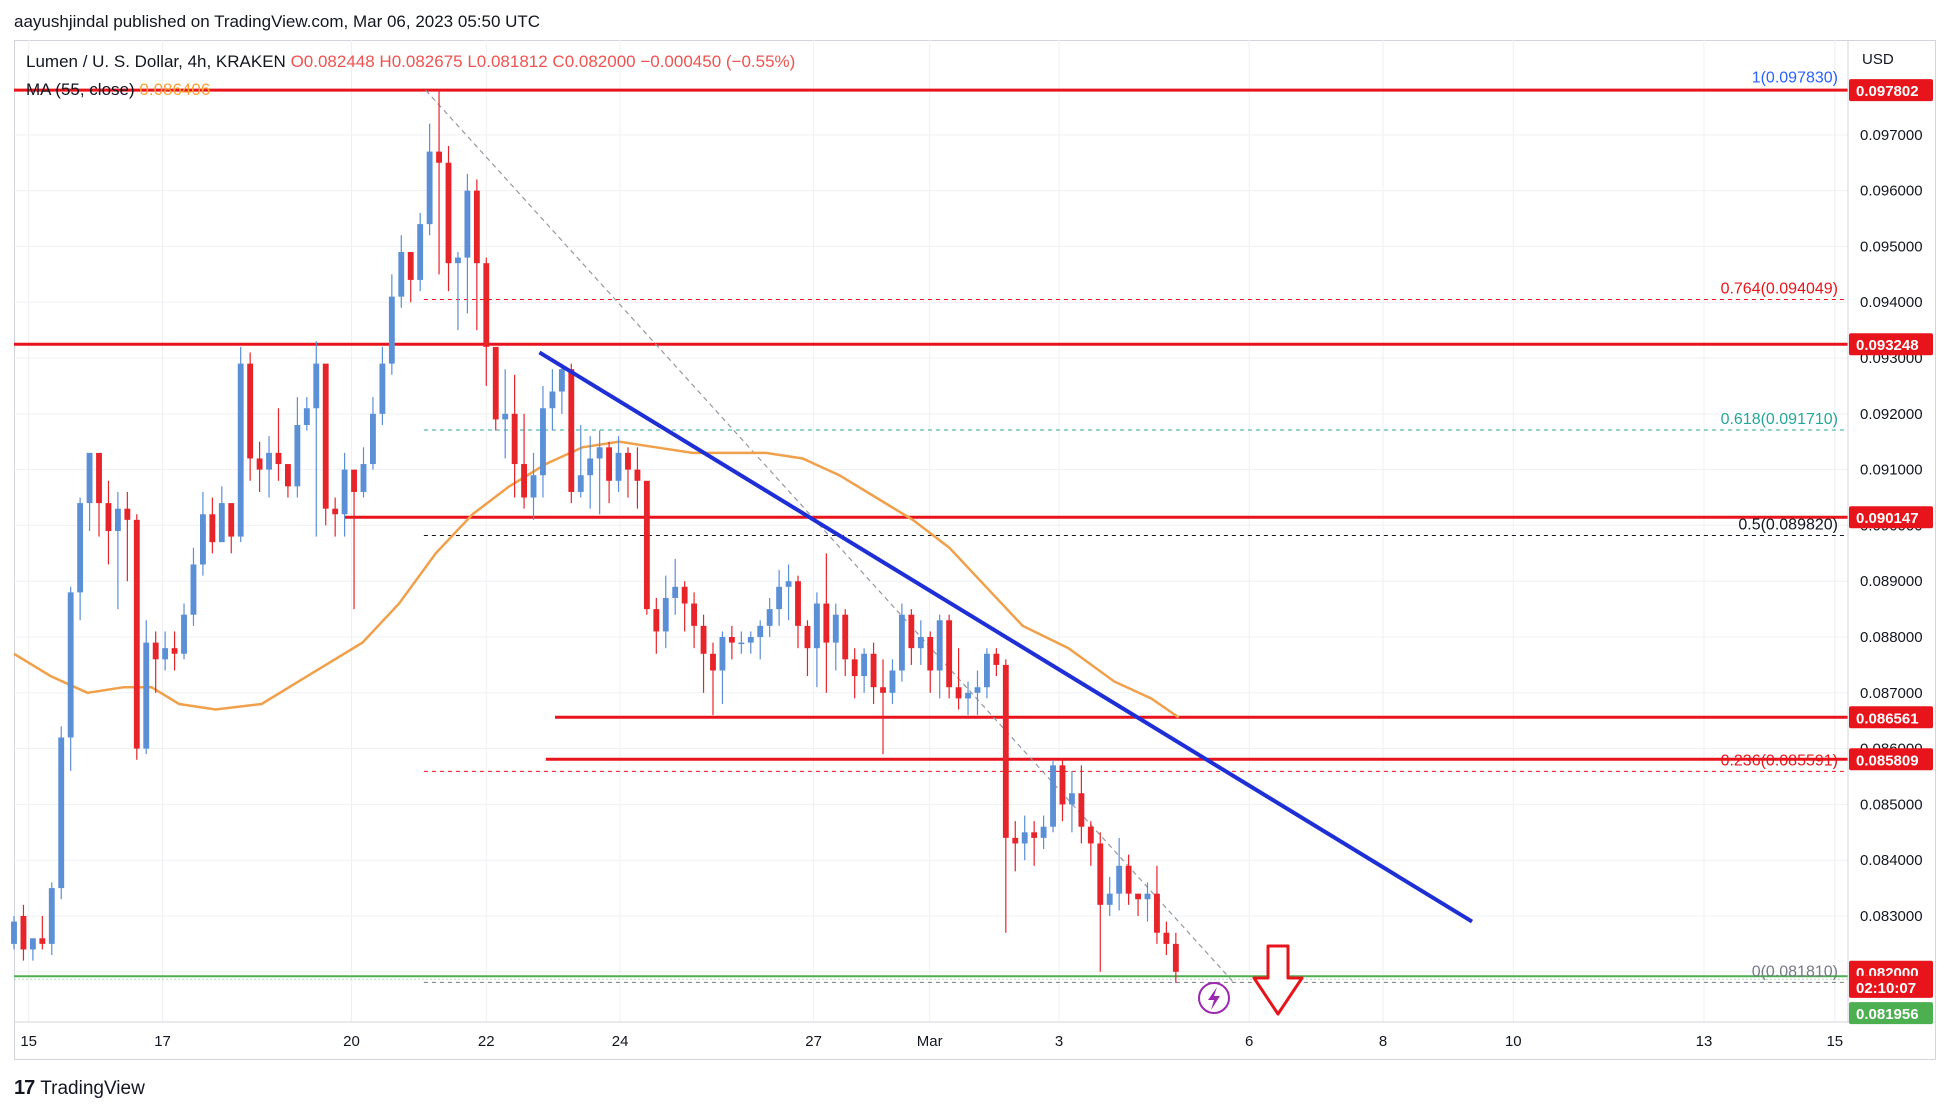 The height and width of the screenshot is (1110, 1950). I want to click on x-tick-label: 27, so click(813, 1041).